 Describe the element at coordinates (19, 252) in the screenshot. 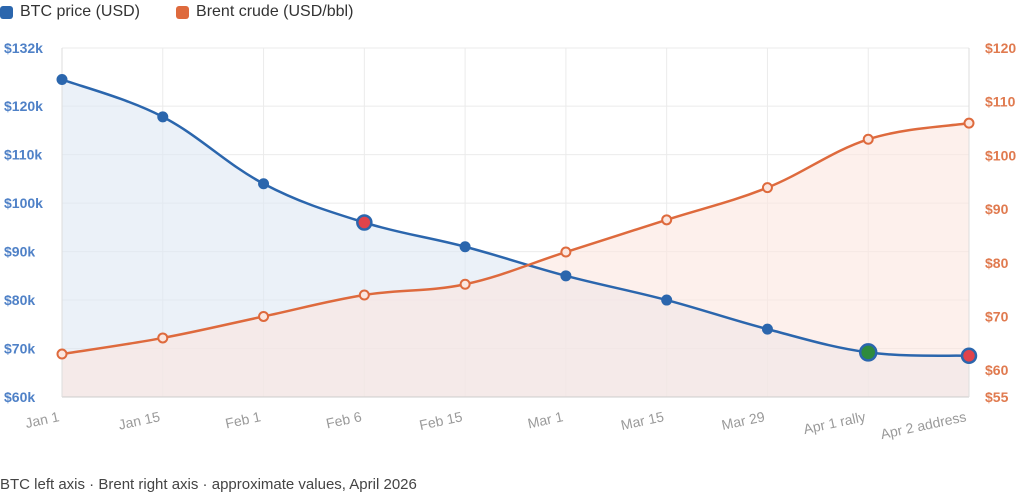

I see `left-axis-tick-label: $90k` at that location.